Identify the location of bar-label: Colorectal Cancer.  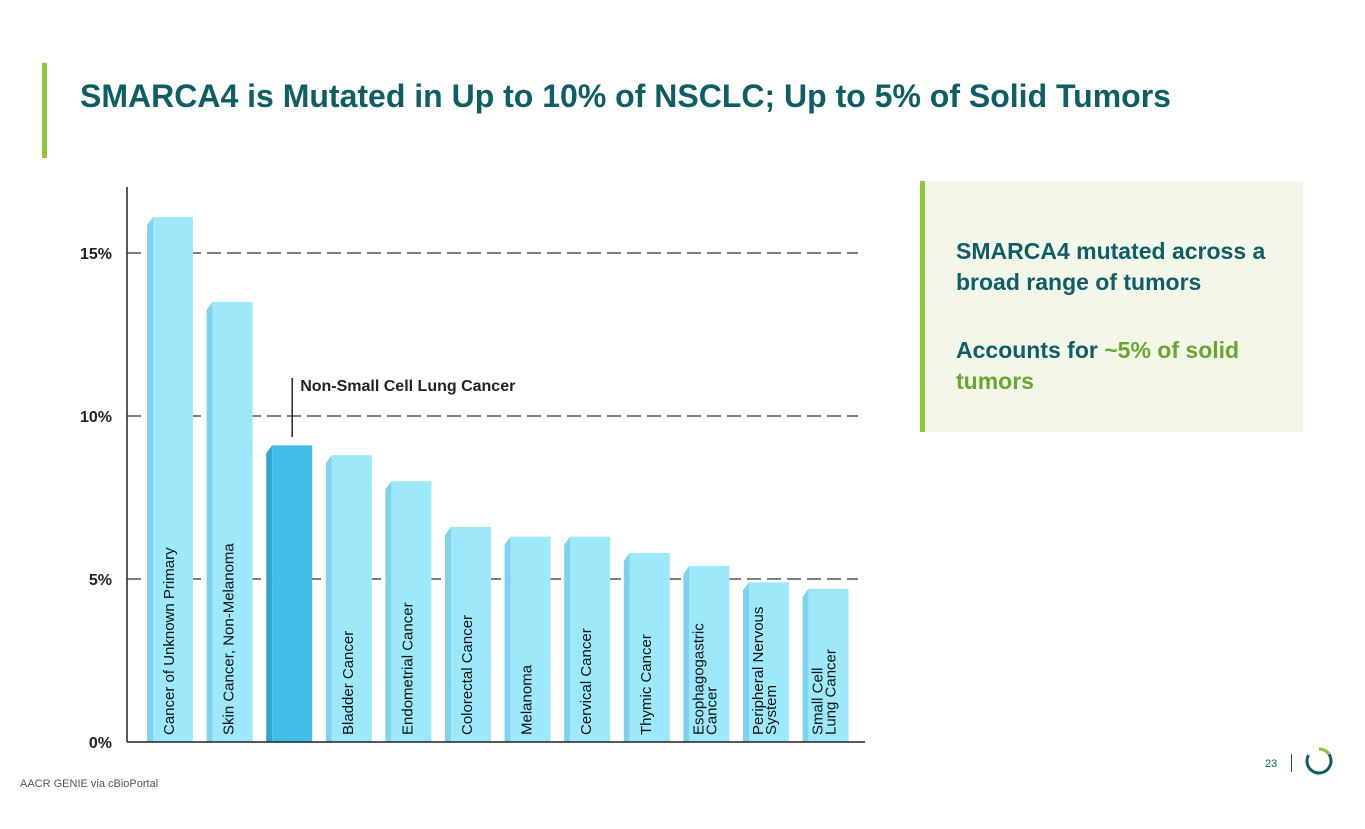
(467, 675).